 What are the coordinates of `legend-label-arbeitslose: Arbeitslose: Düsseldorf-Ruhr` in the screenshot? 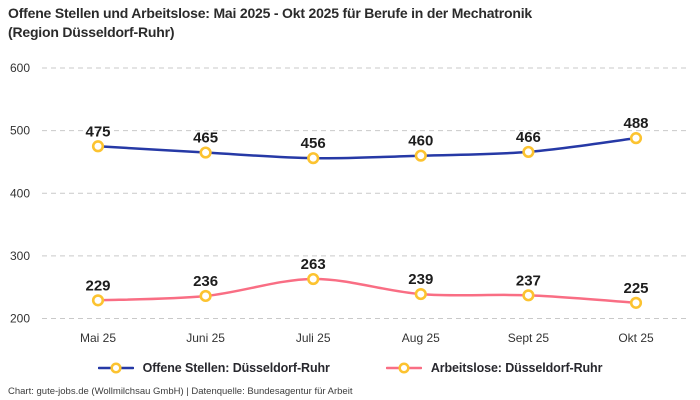 It's located at (516, 368).